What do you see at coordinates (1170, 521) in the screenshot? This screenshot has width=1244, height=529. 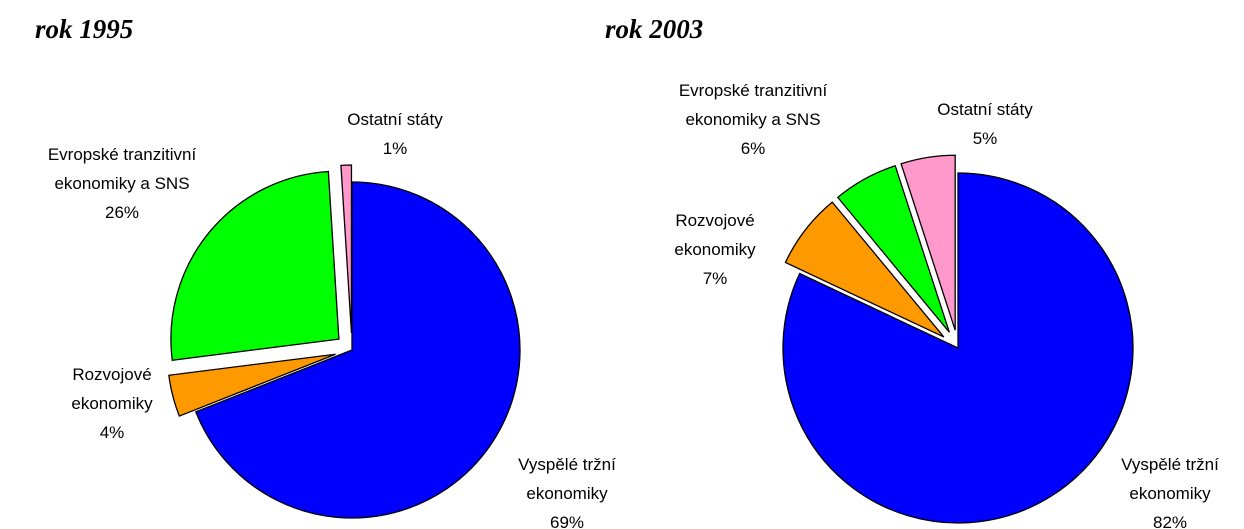 I see `slice-value-label: 82%` at bounding box center [1170, 521].